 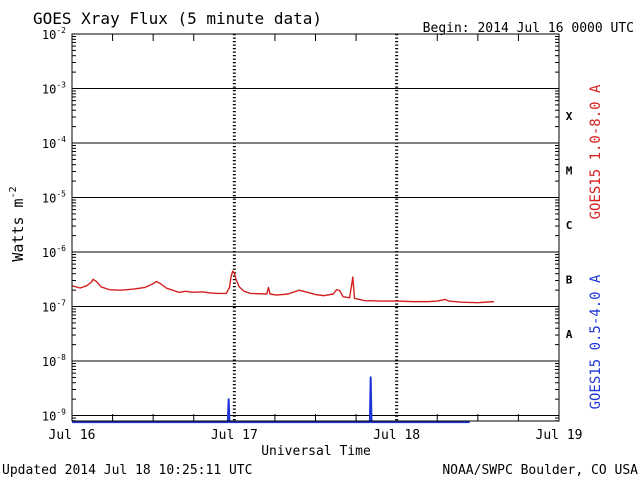 I want to click on legend-red: GOES15 1.0-8.0 A, so click(x=596, y=151).